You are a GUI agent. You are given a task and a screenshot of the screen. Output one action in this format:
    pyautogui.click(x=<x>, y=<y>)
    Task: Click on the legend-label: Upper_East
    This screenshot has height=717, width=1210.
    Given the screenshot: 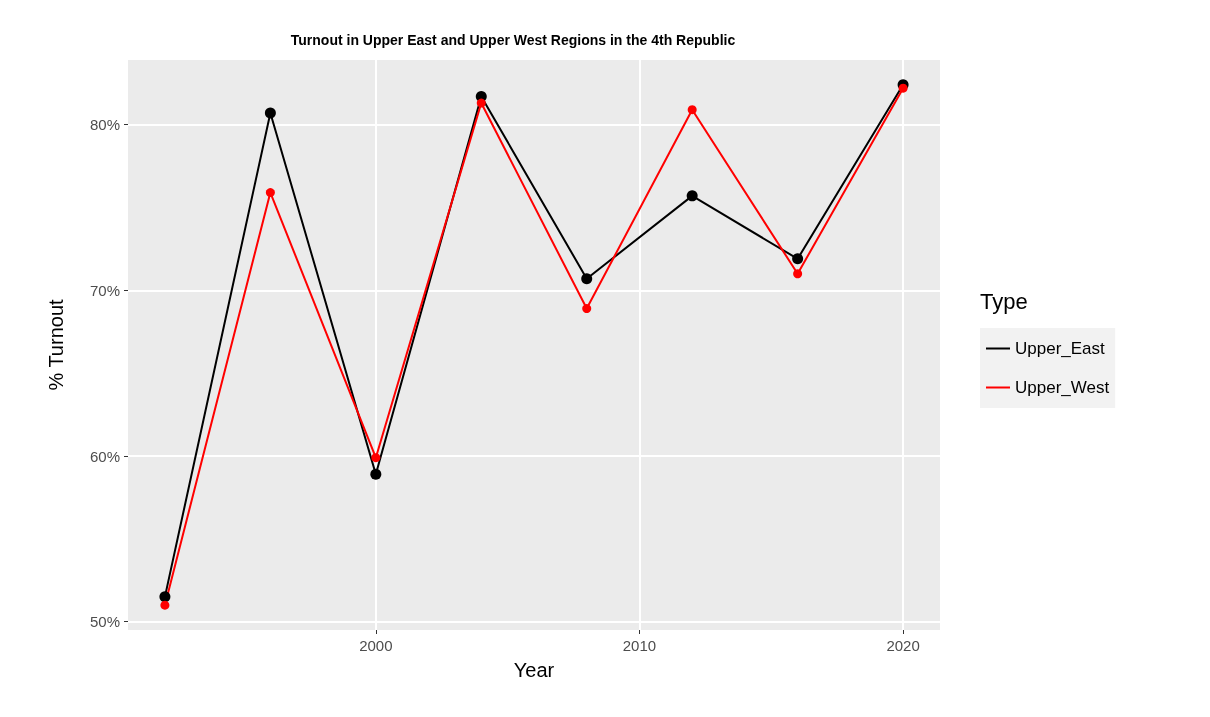 What is the action you would take?
    pyautogui.click(x=1060, y=348)
    